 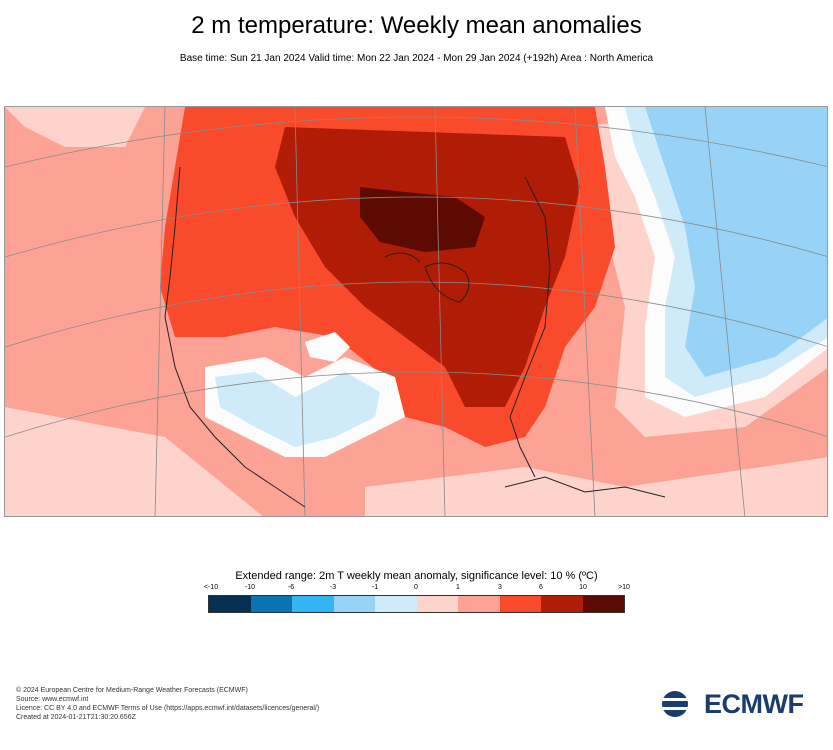 What do you see at coordinates (416, 25) in the screenshot?
I see `chart-title: 2 m temperature: Weekly mean anomalies` at bounding box center [416, 25].